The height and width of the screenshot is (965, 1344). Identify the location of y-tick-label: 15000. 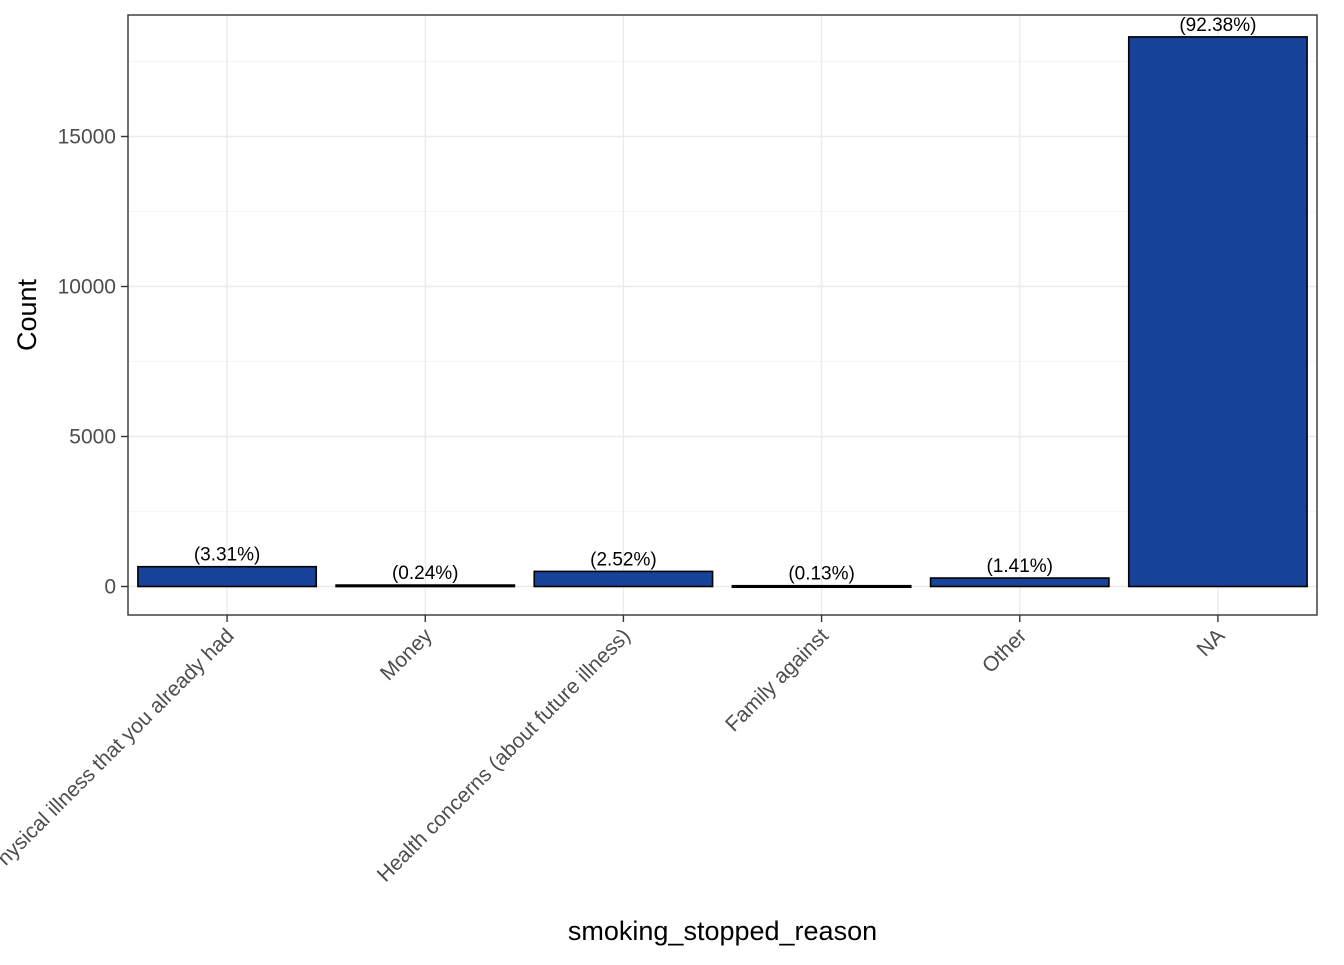
(87, 137).